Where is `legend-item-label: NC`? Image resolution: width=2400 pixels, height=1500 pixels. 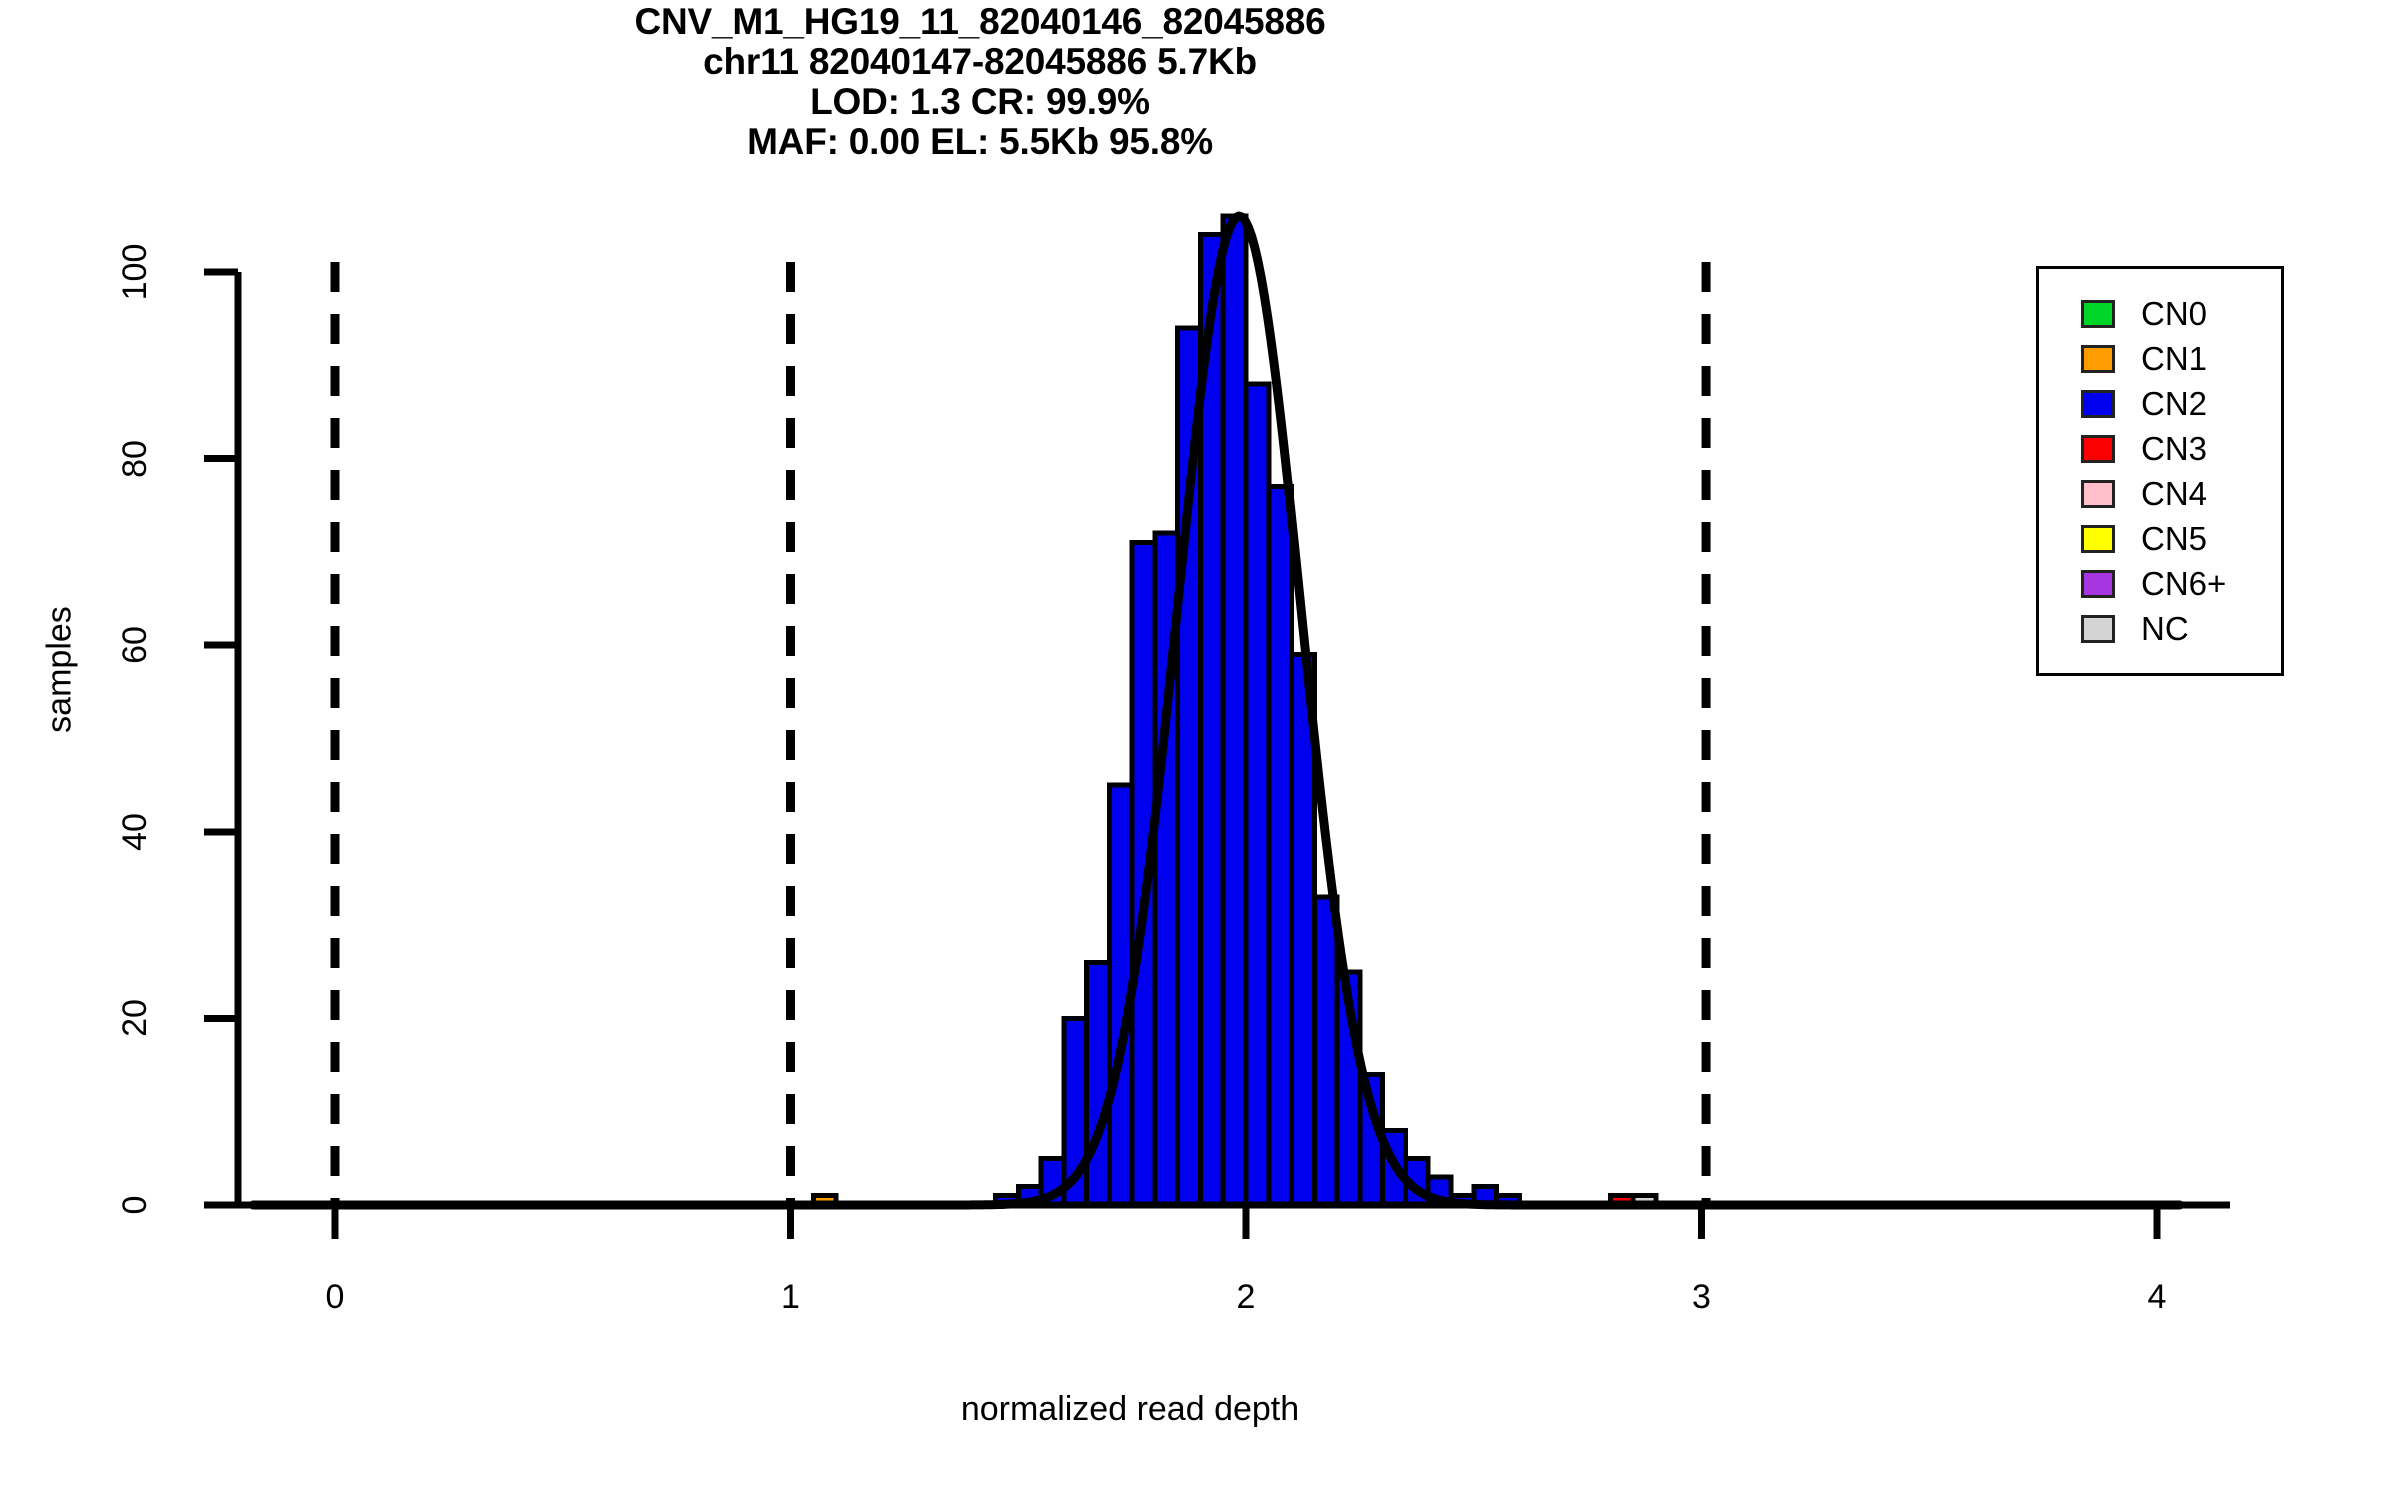 legend-item-label: NC is located at coordinates (2165, 628).